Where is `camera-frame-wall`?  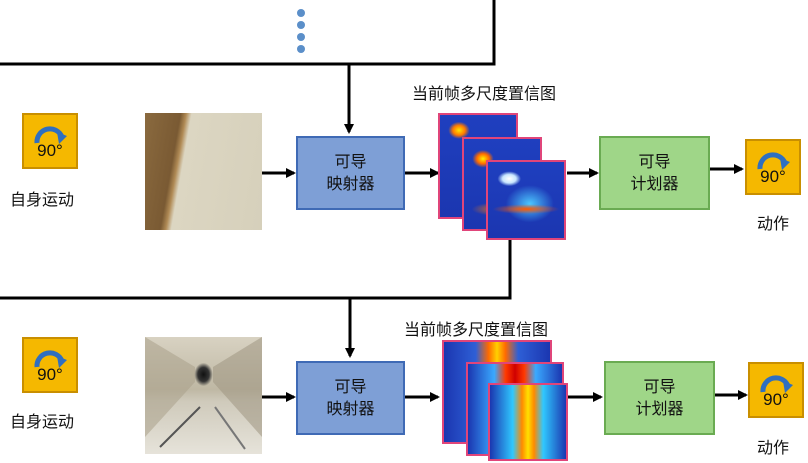
camera-frame-wall is located at coordinates (203, 171).